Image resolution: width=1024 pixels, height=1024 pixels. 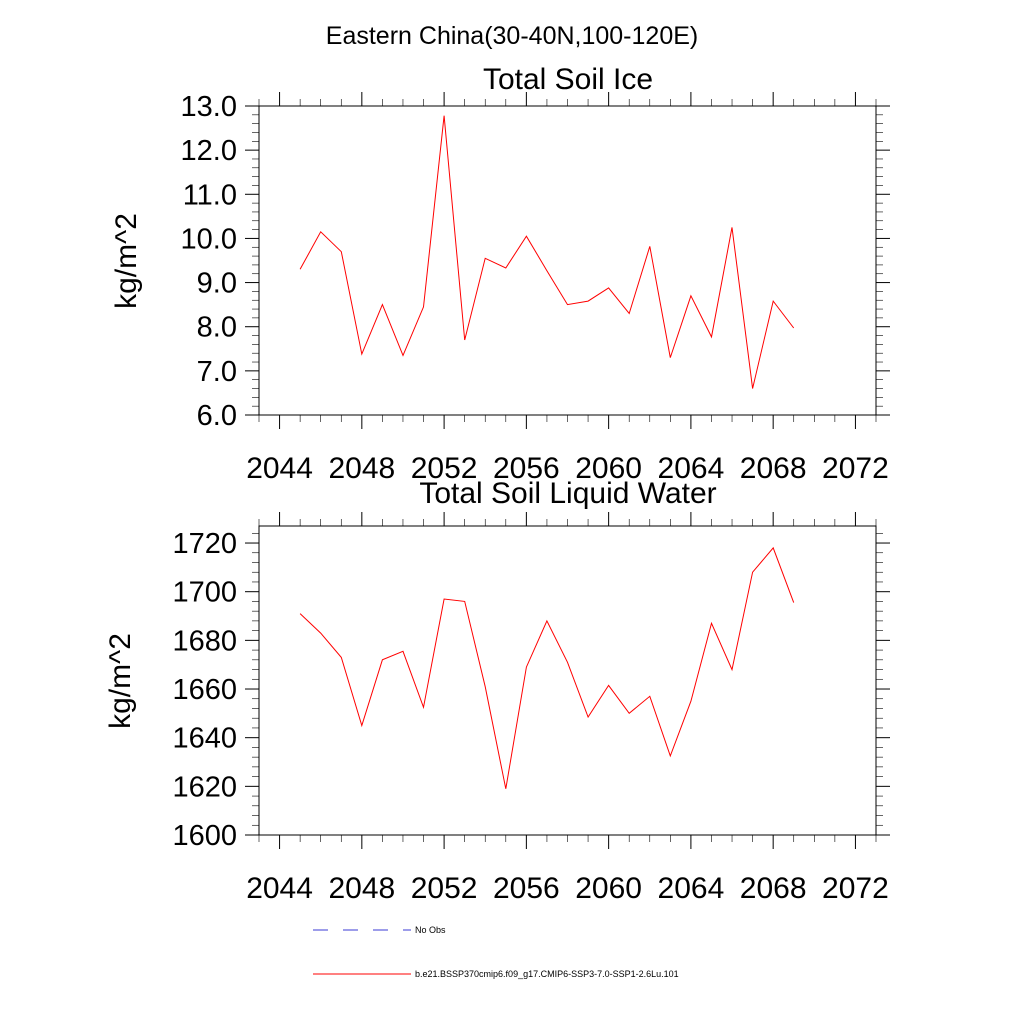 I want to click on legend-no-obs-label: No Obs, so click(x=430, y=930).